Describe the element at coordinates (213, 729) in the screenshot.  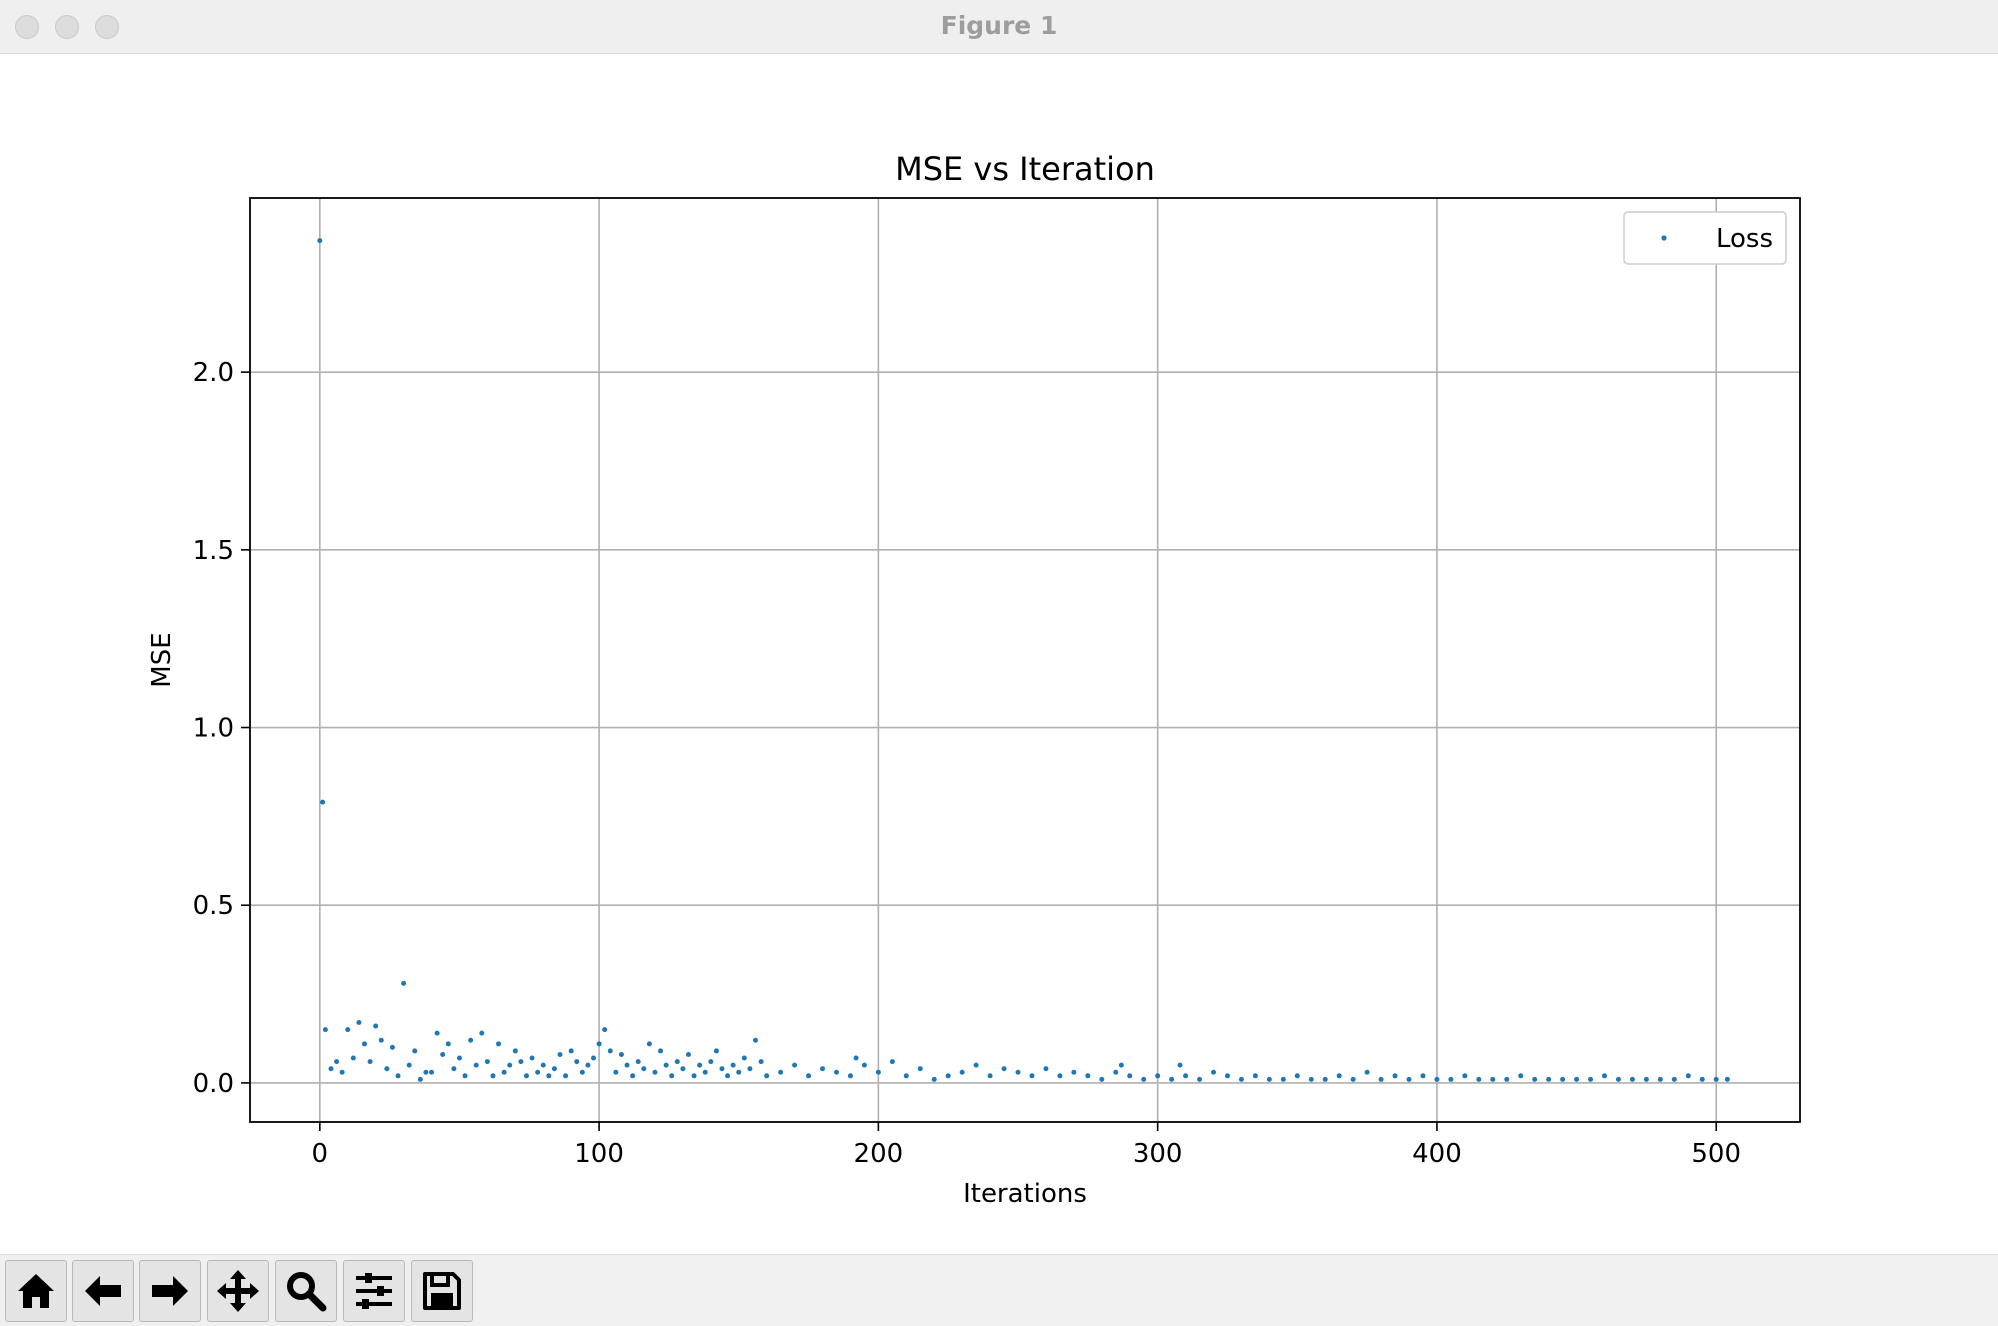
I see `y-tick-label: 1.0` at that location.